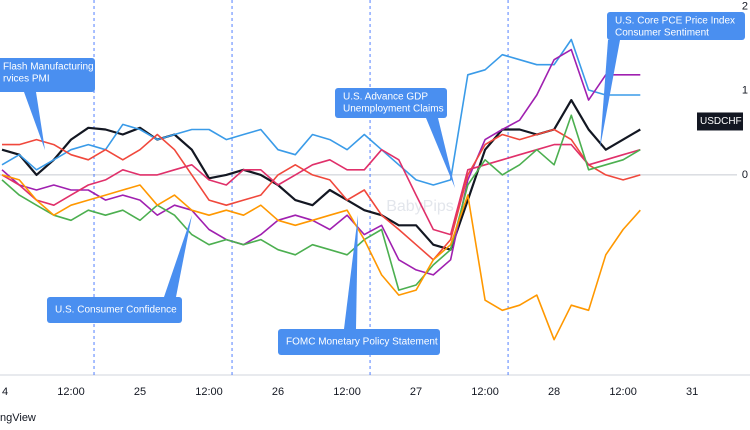  I want to click on callout-text: Flash Manufacturing, so click(48, 67).